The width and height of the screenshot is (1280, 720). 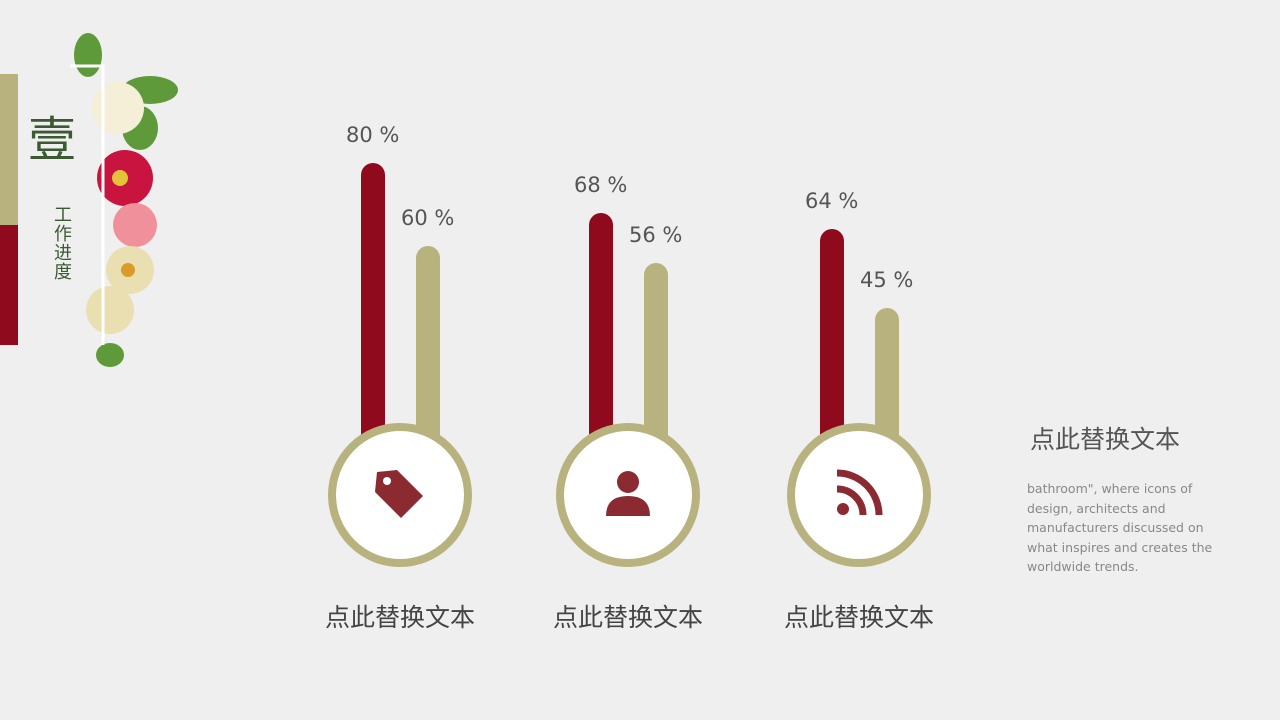 I want to click on value-label: 68 %, so click(x=601, y=184).